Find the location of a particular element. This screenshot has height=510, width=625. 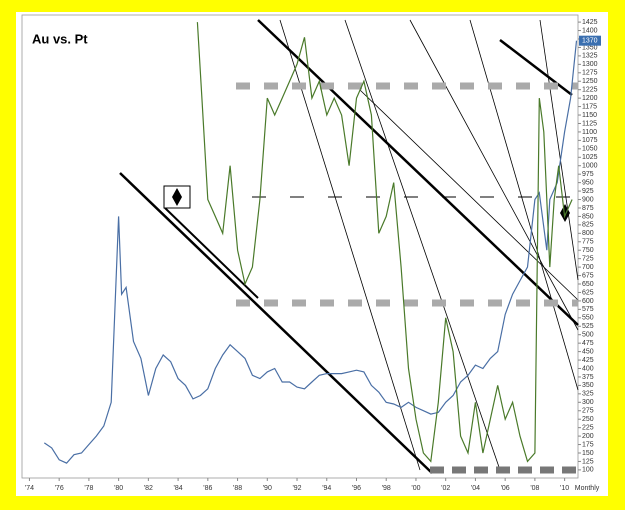

y-tick-label: 775 is located at coordinates (588, 242).